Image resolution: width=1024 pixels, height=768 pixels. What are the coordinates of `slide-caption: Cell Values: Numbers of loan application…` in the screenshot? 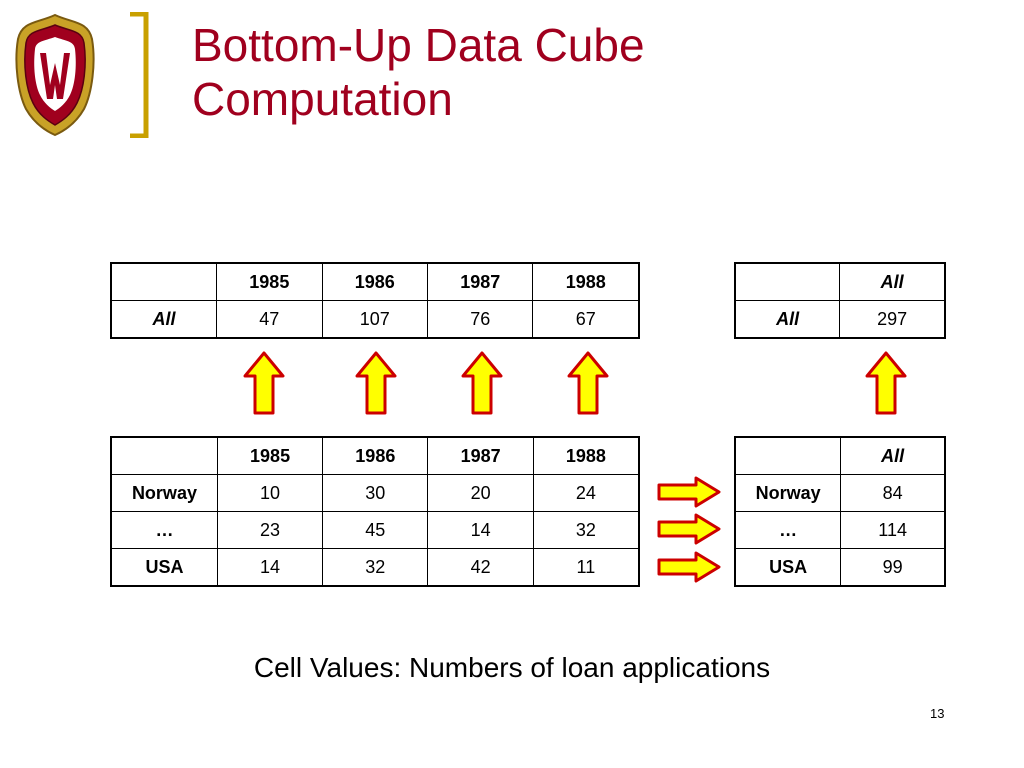 It's located at (512, 667).